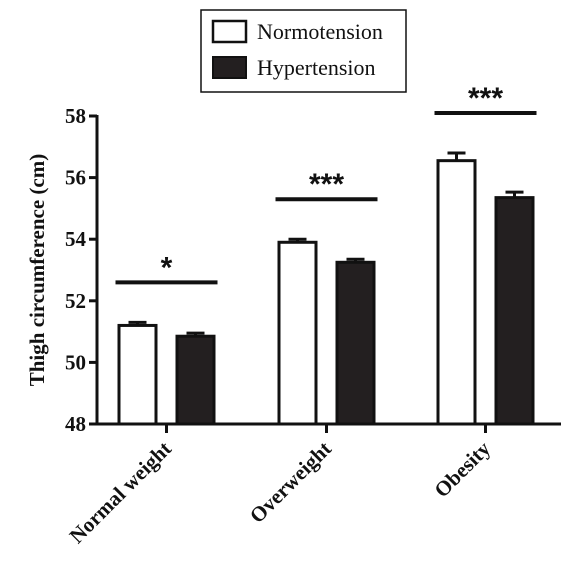 This screenshot has width=569, height=583. I want to click on y-tick-label: 58, so click(75, 116).